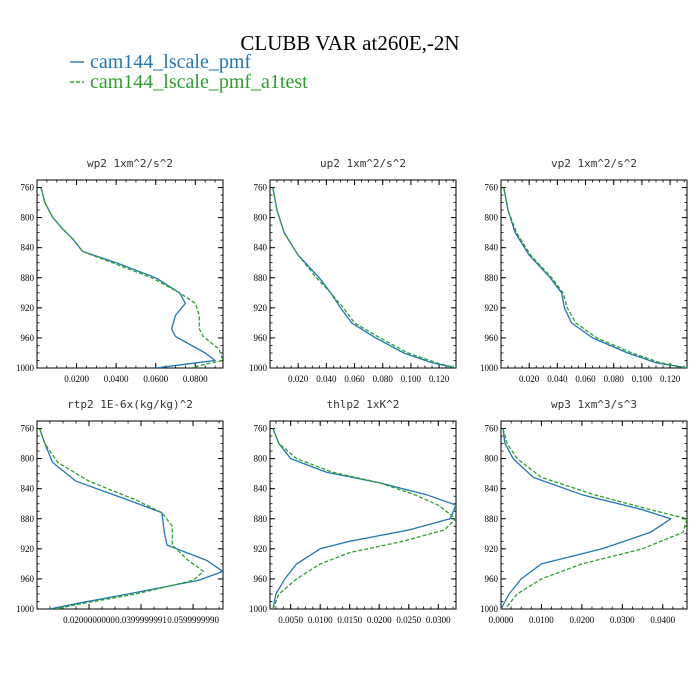  I want to click on x-tick-label: 0.0150, so click(349, 620).